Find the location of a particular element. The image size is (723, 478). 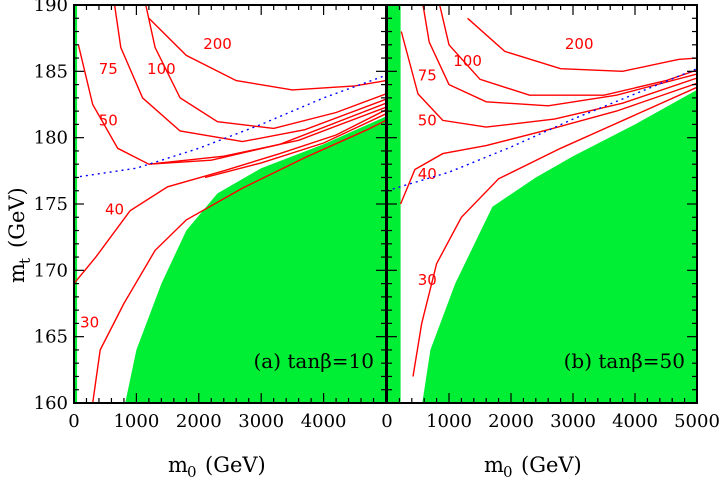

y-tick-label: 160 is located at coordinates (51, 403).